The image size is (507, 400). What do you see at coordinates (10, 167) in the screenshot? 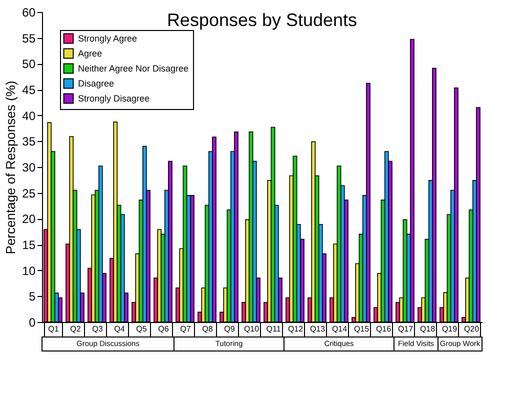
I see `y-axis-title: Percentage of Responses (%)` at bounding box center [10, 167].